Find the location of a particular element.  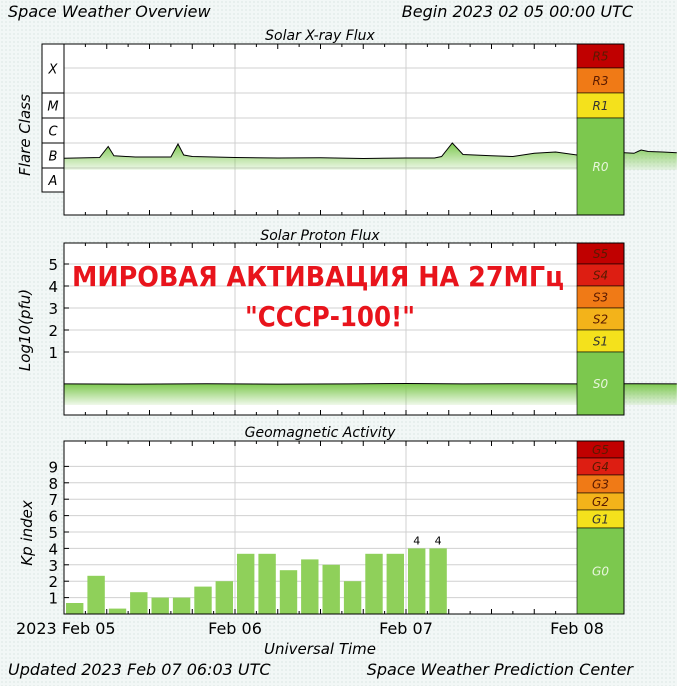

proton-flux-area is located at coordinates (370, 394).